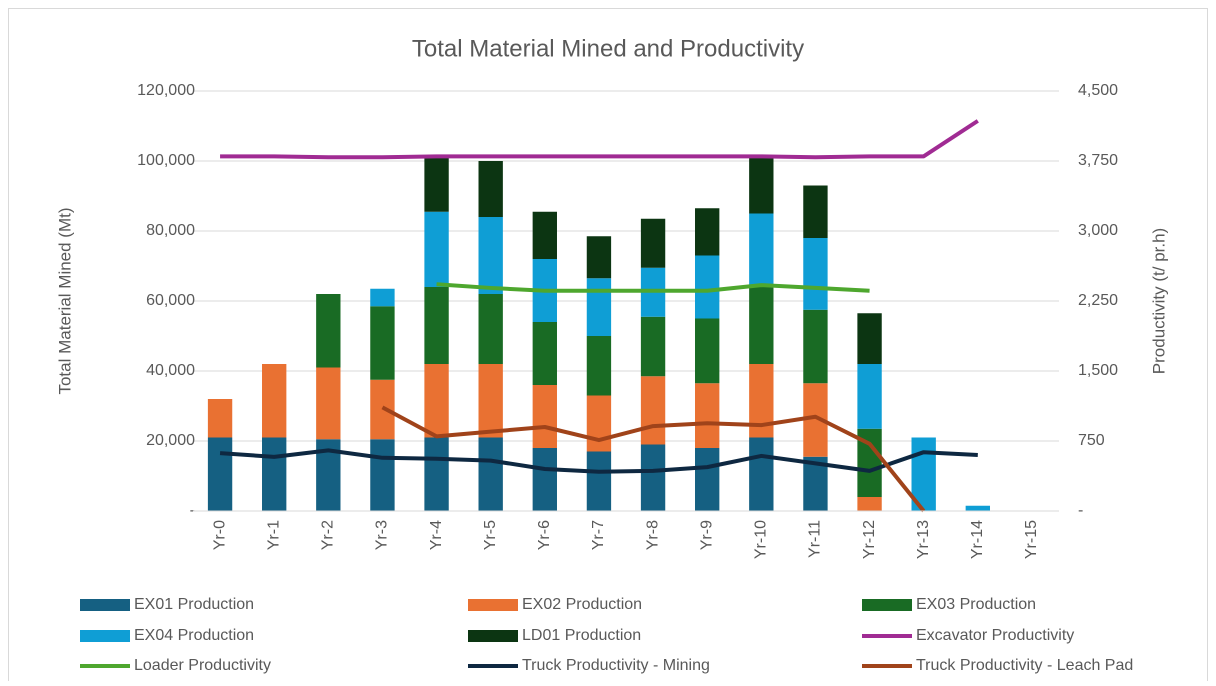  Describe the element at coordinates (170, 370) in the screenshot. I see `y-tick-label: 40,000` at that location.